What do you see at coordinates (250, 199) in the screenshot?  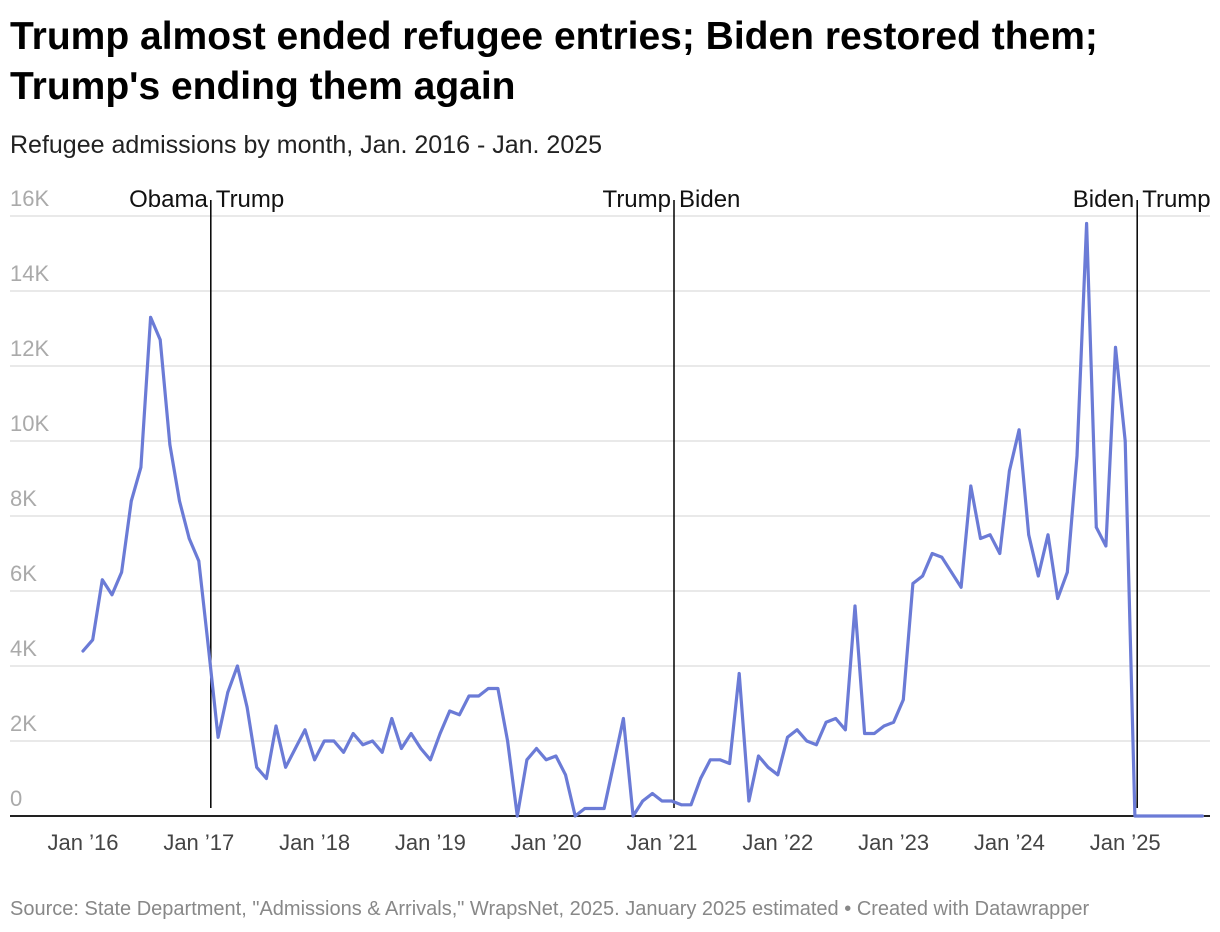 I see `era-label-after: Trump` at bounding box center [250, 199].